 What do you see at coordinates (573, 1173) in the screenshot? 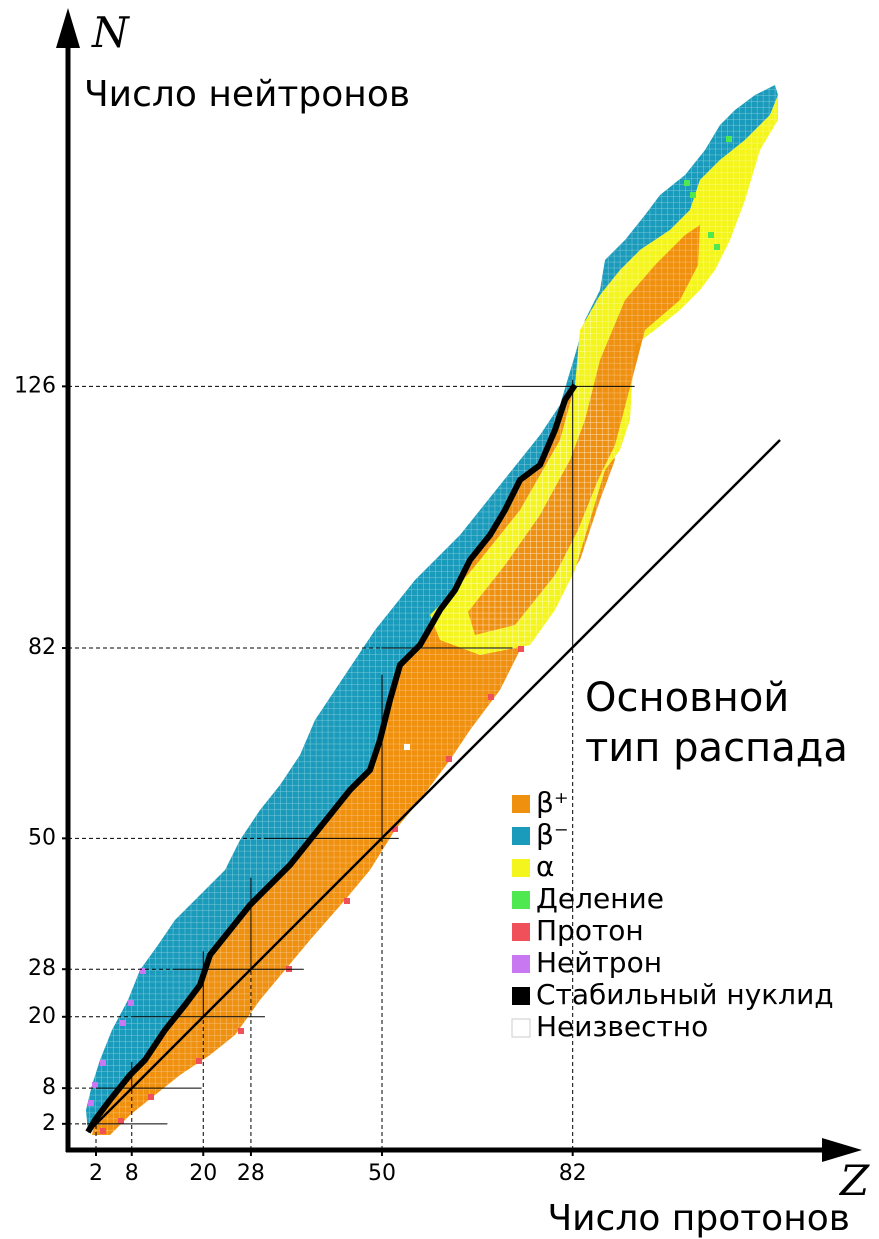
I see `x-tick-label: 82` at bounding box center [573, 1173].